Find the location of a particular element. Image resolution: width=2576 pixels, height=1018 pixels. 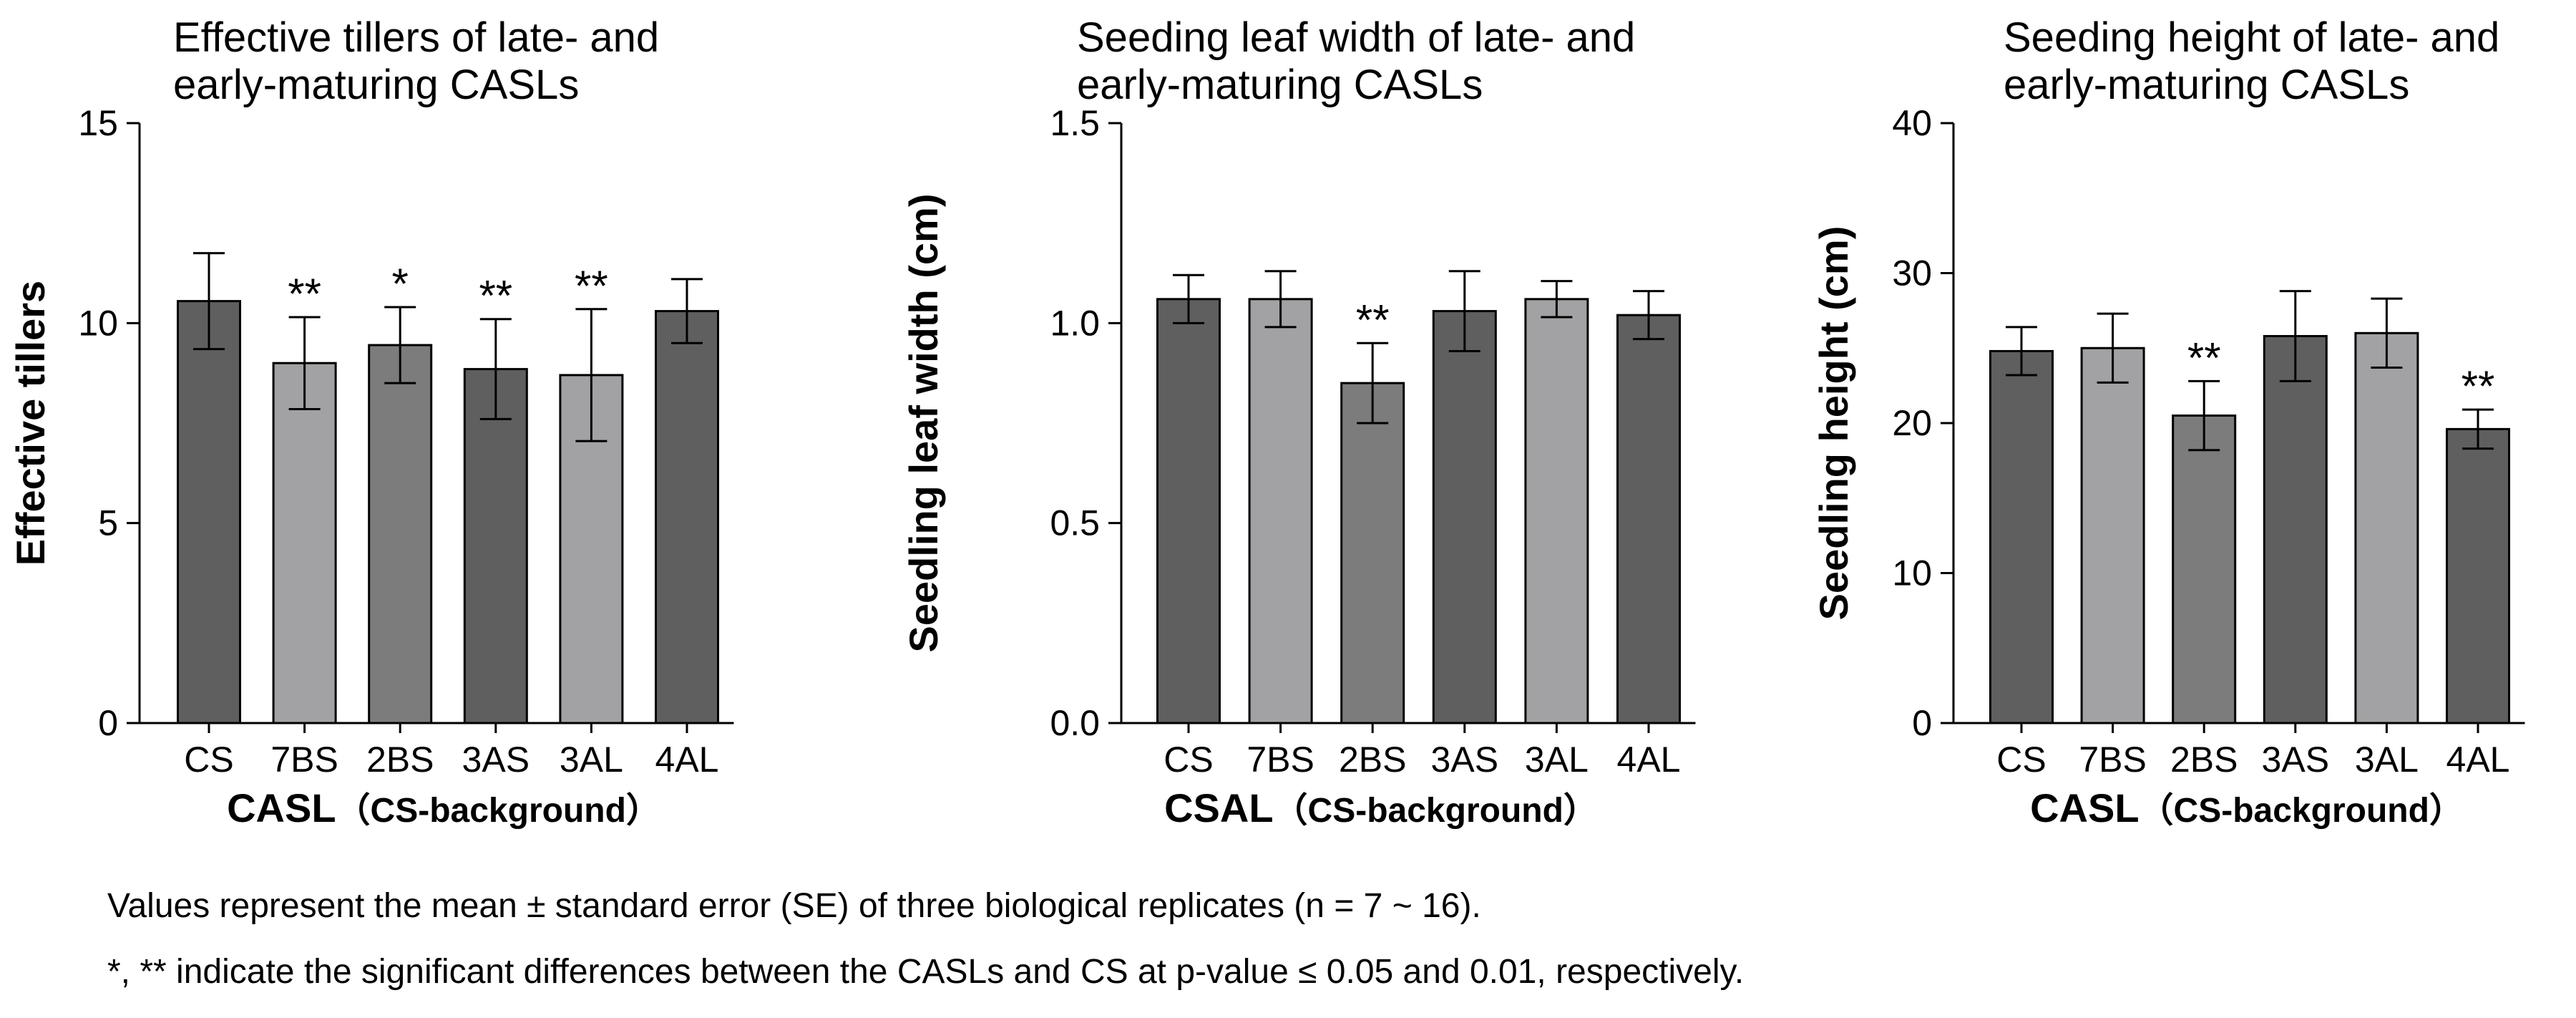

y-tick-label: 20 is located at coordinates (1912, 423).